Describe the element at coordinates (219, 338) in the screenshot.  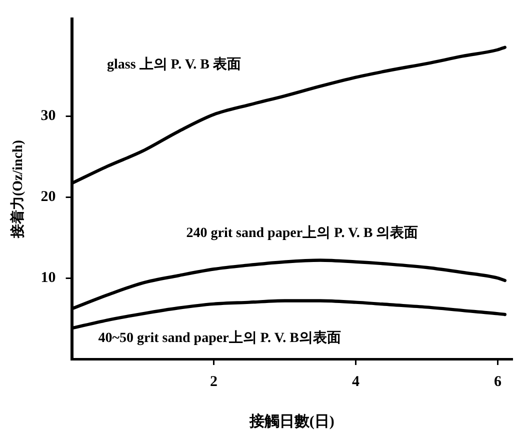
I see `series-label: 40~50 grit sand paper上의 P. V. B의表面` at that location.